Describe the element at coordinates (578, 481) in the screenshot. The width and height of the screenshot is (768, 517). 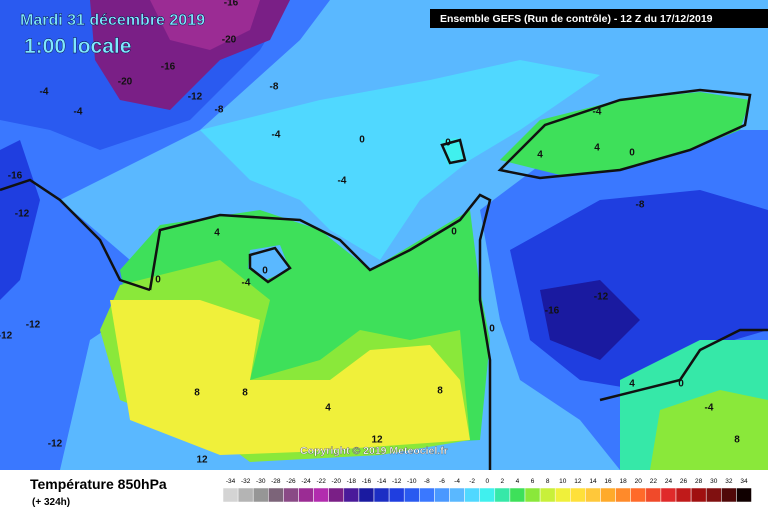
I see `scale-label: 12` at that location.